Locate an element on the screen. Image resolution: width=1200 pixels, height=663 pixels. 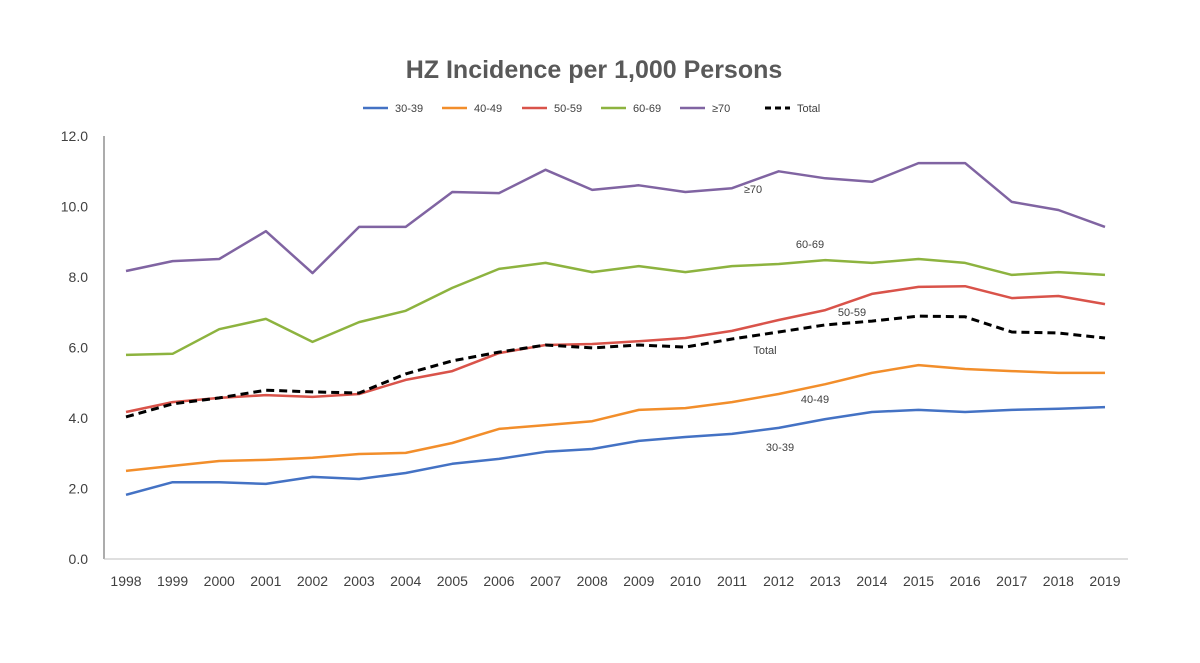
y-tick-label: 12.0 is located at coordinates (74, 136).